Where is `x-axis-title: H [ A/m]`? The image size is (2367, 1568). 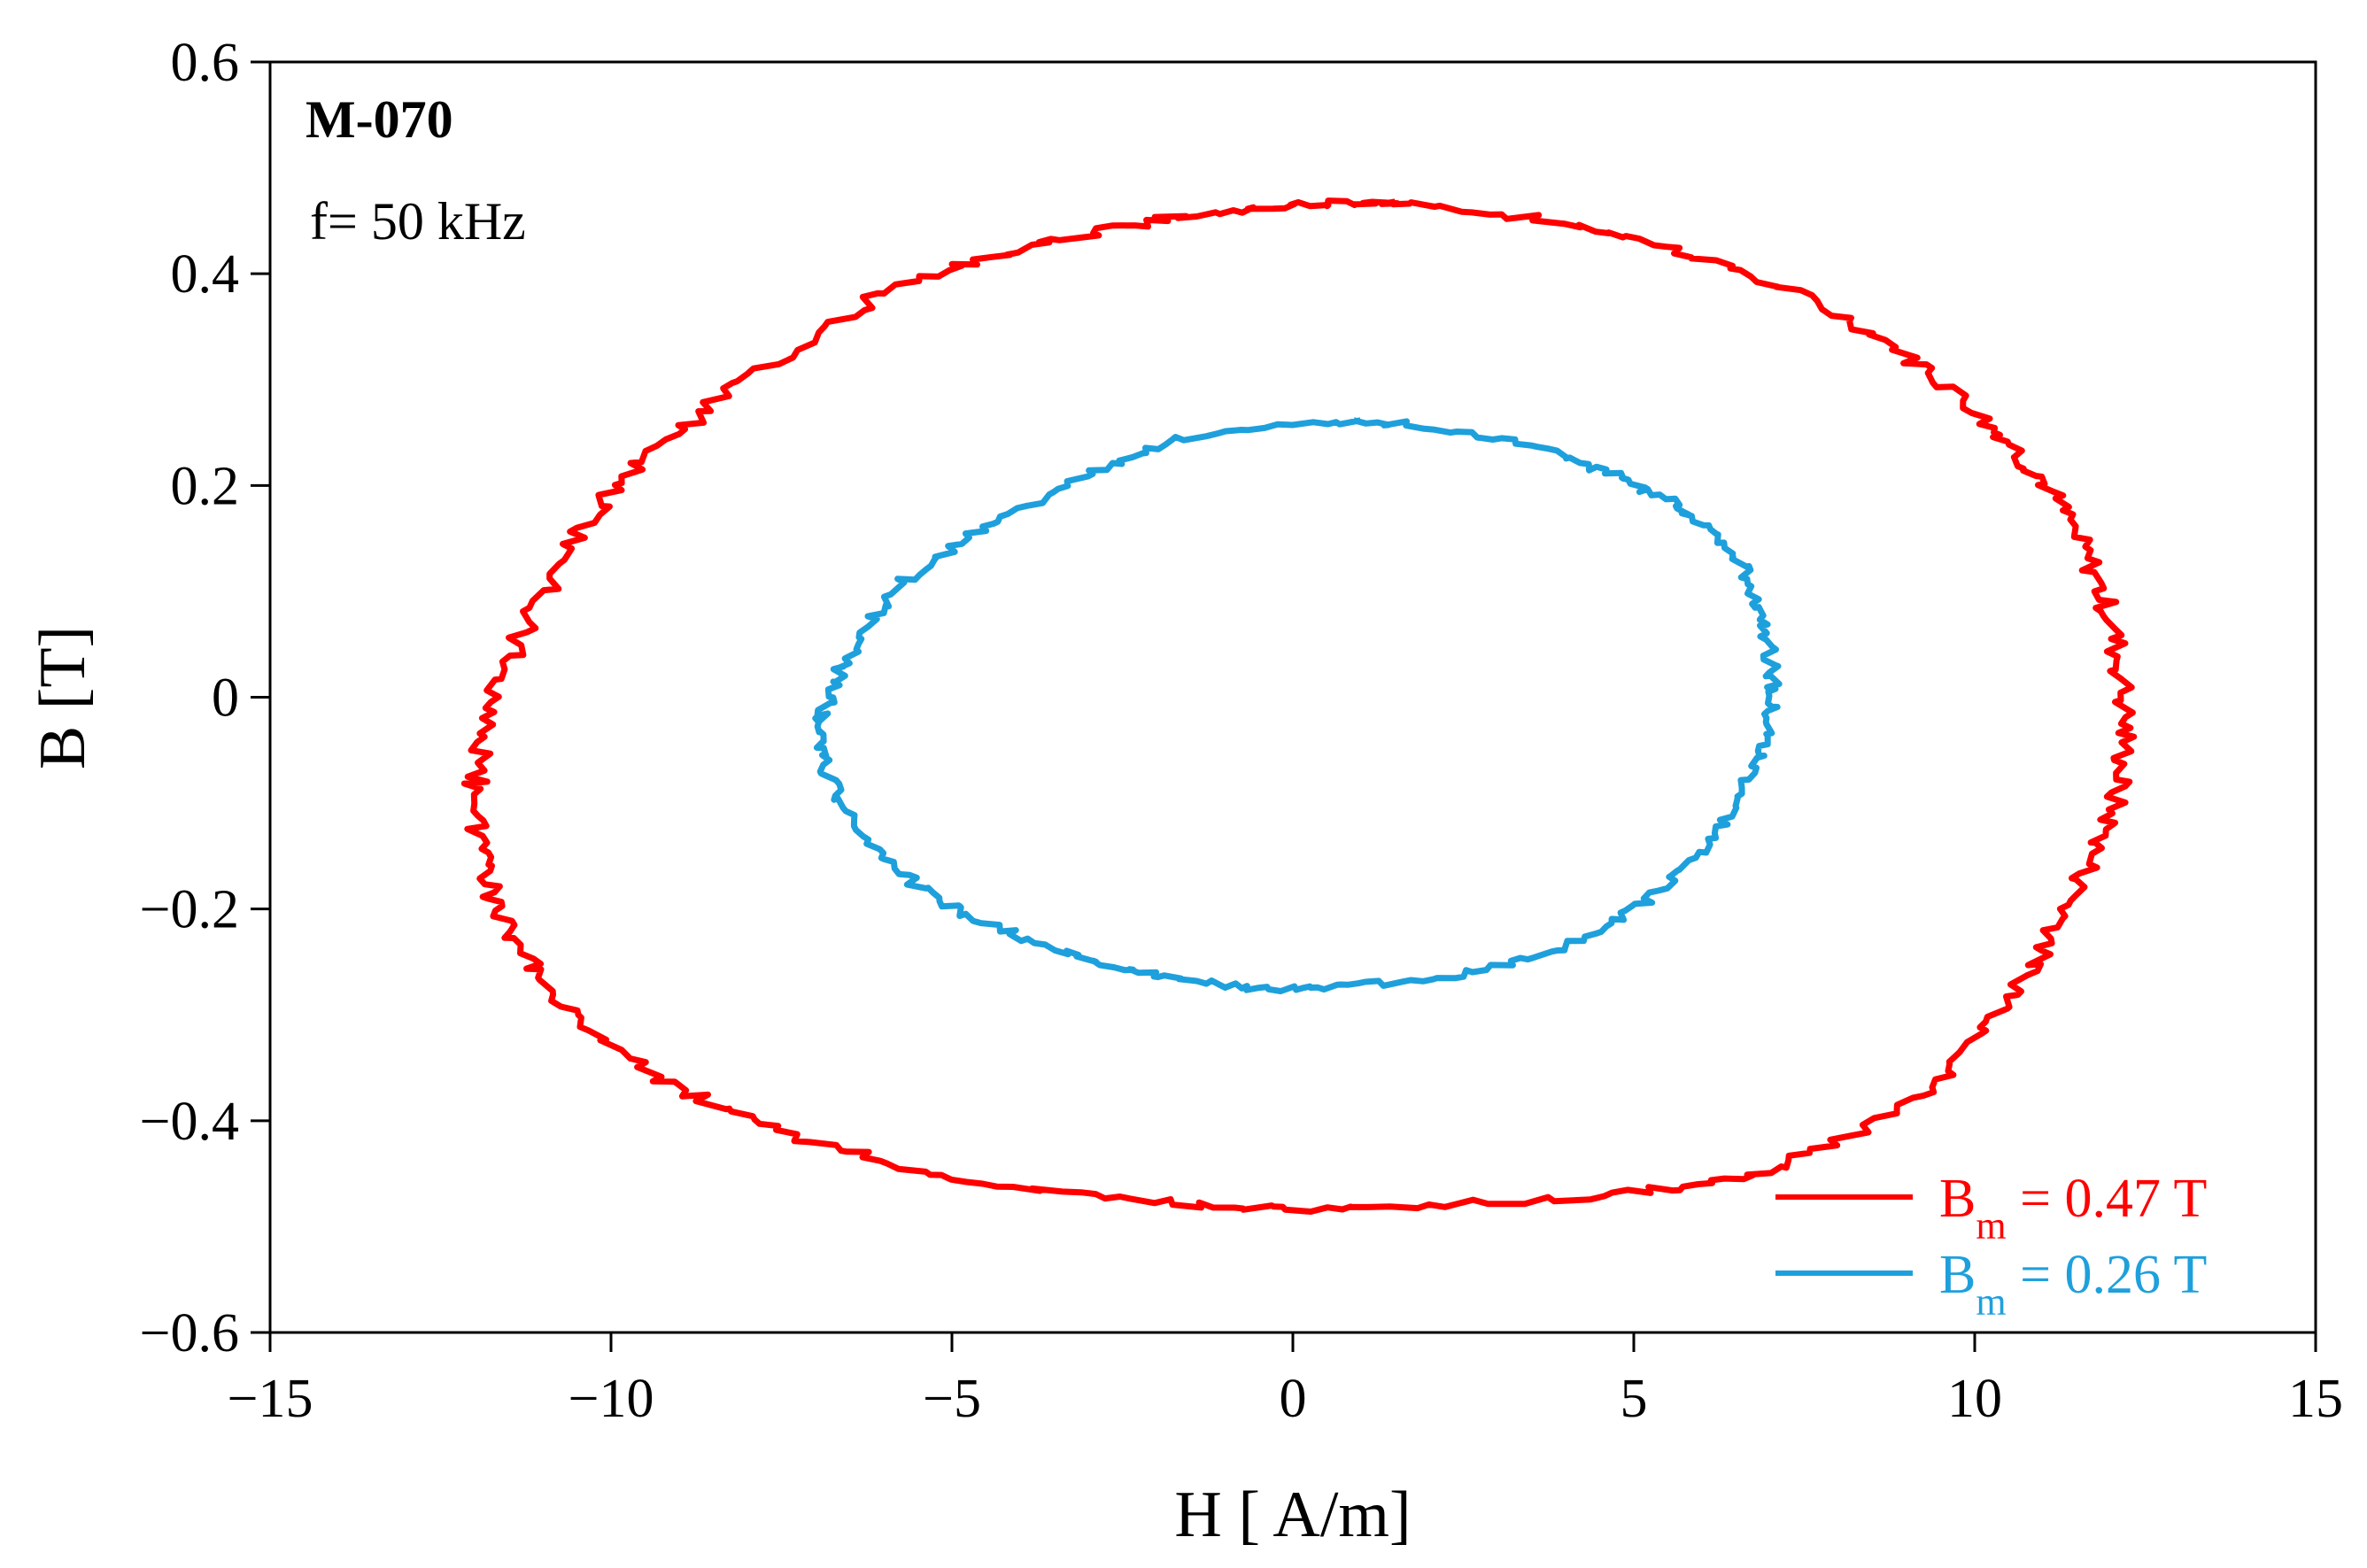
x-axis-title: H [ A/m] is located at coordinates (1292, 1515).